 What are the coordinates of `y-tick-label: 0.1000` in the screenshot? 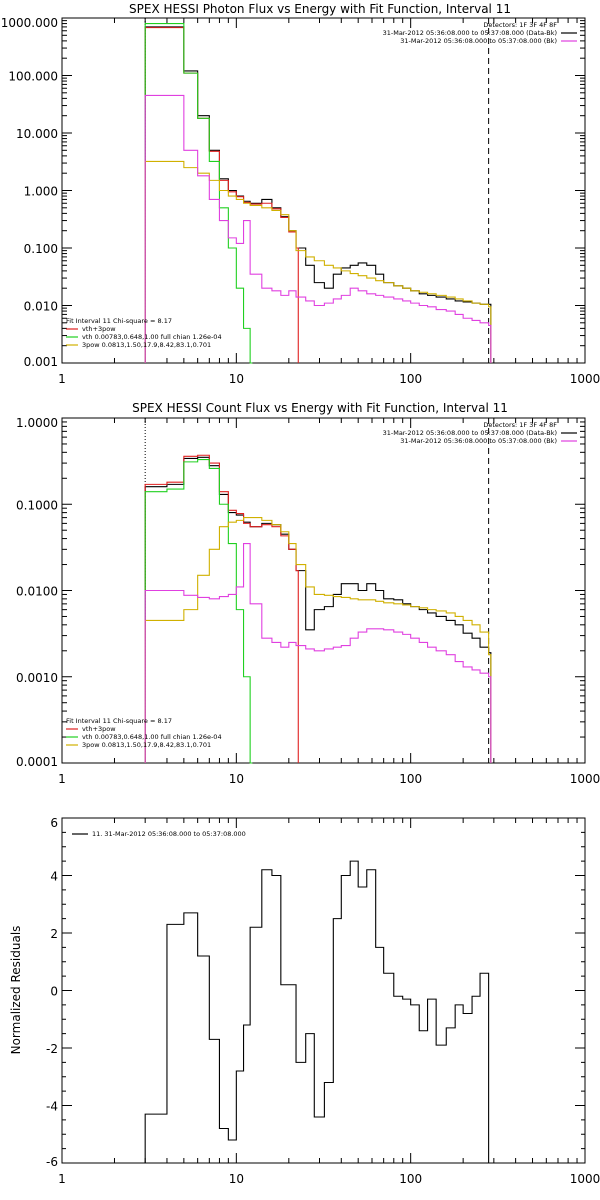 It's located at (37, 505).